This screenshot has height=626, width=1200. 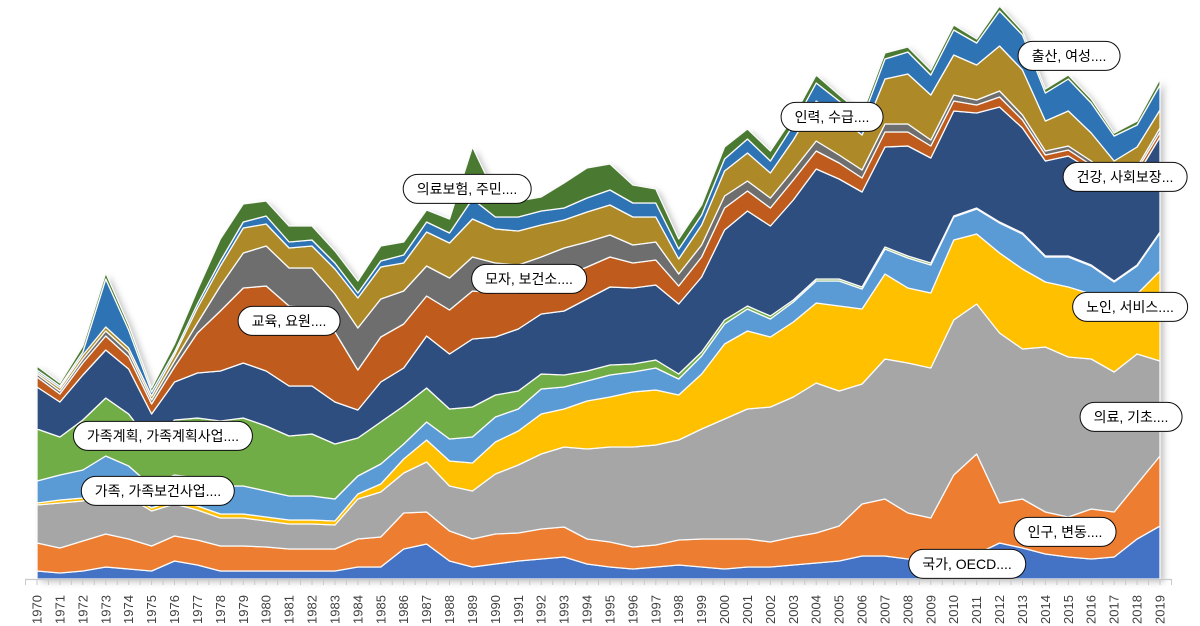 What do you see at coordinates (701, 609) in the screenshot?
I see `x-axis-year-label: 1999` at bounding box center [701, 609].